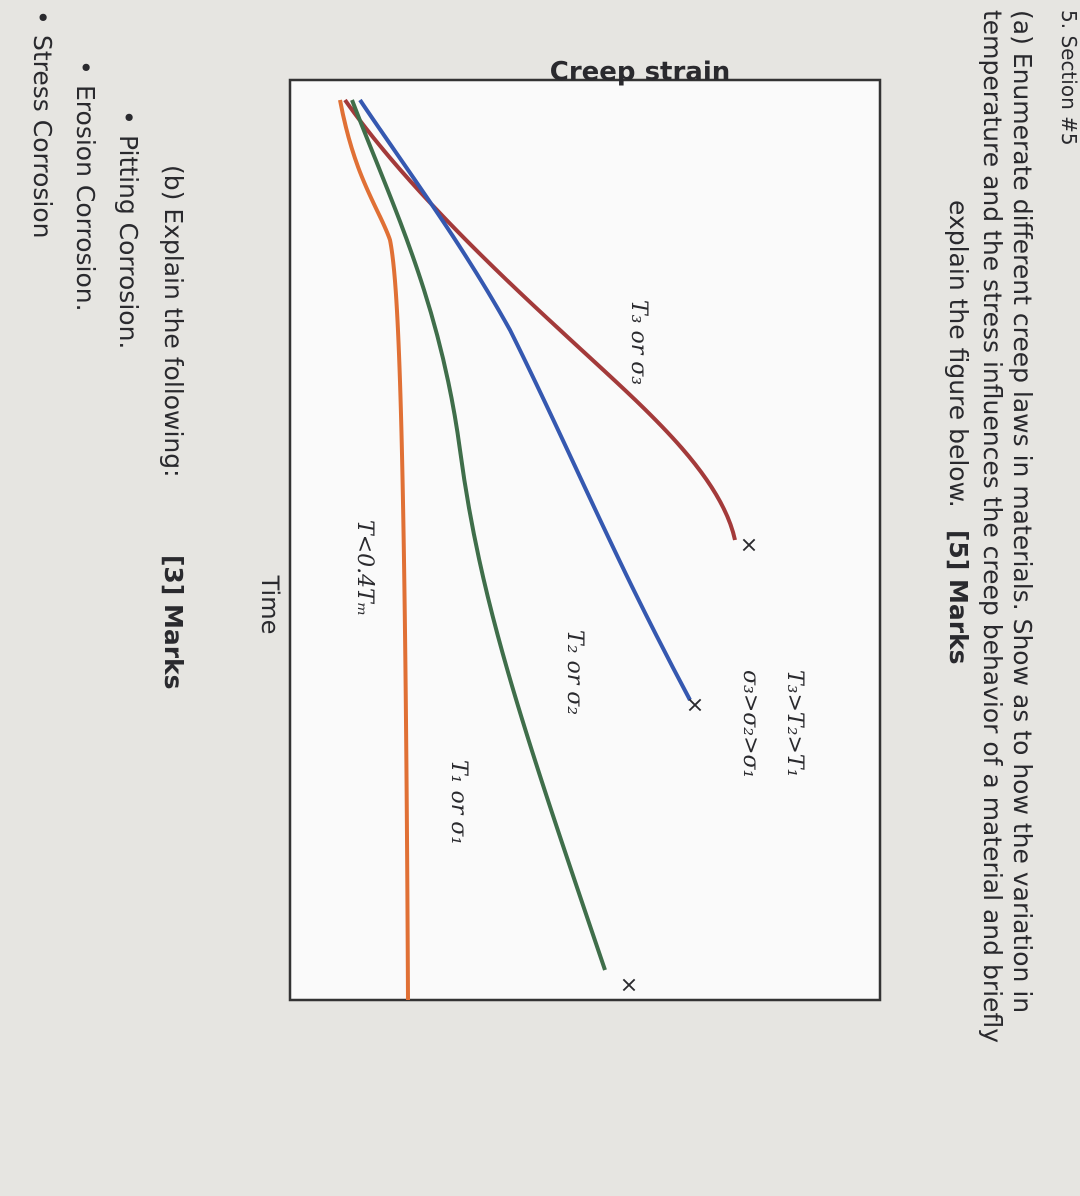 The height and width of the screenshot is (1196, 1080). What do you see at coordinates (128, 242) in the screenshot?
I see `question-b-item: Pitting Corrosion.` at bounding box center [128, 242].